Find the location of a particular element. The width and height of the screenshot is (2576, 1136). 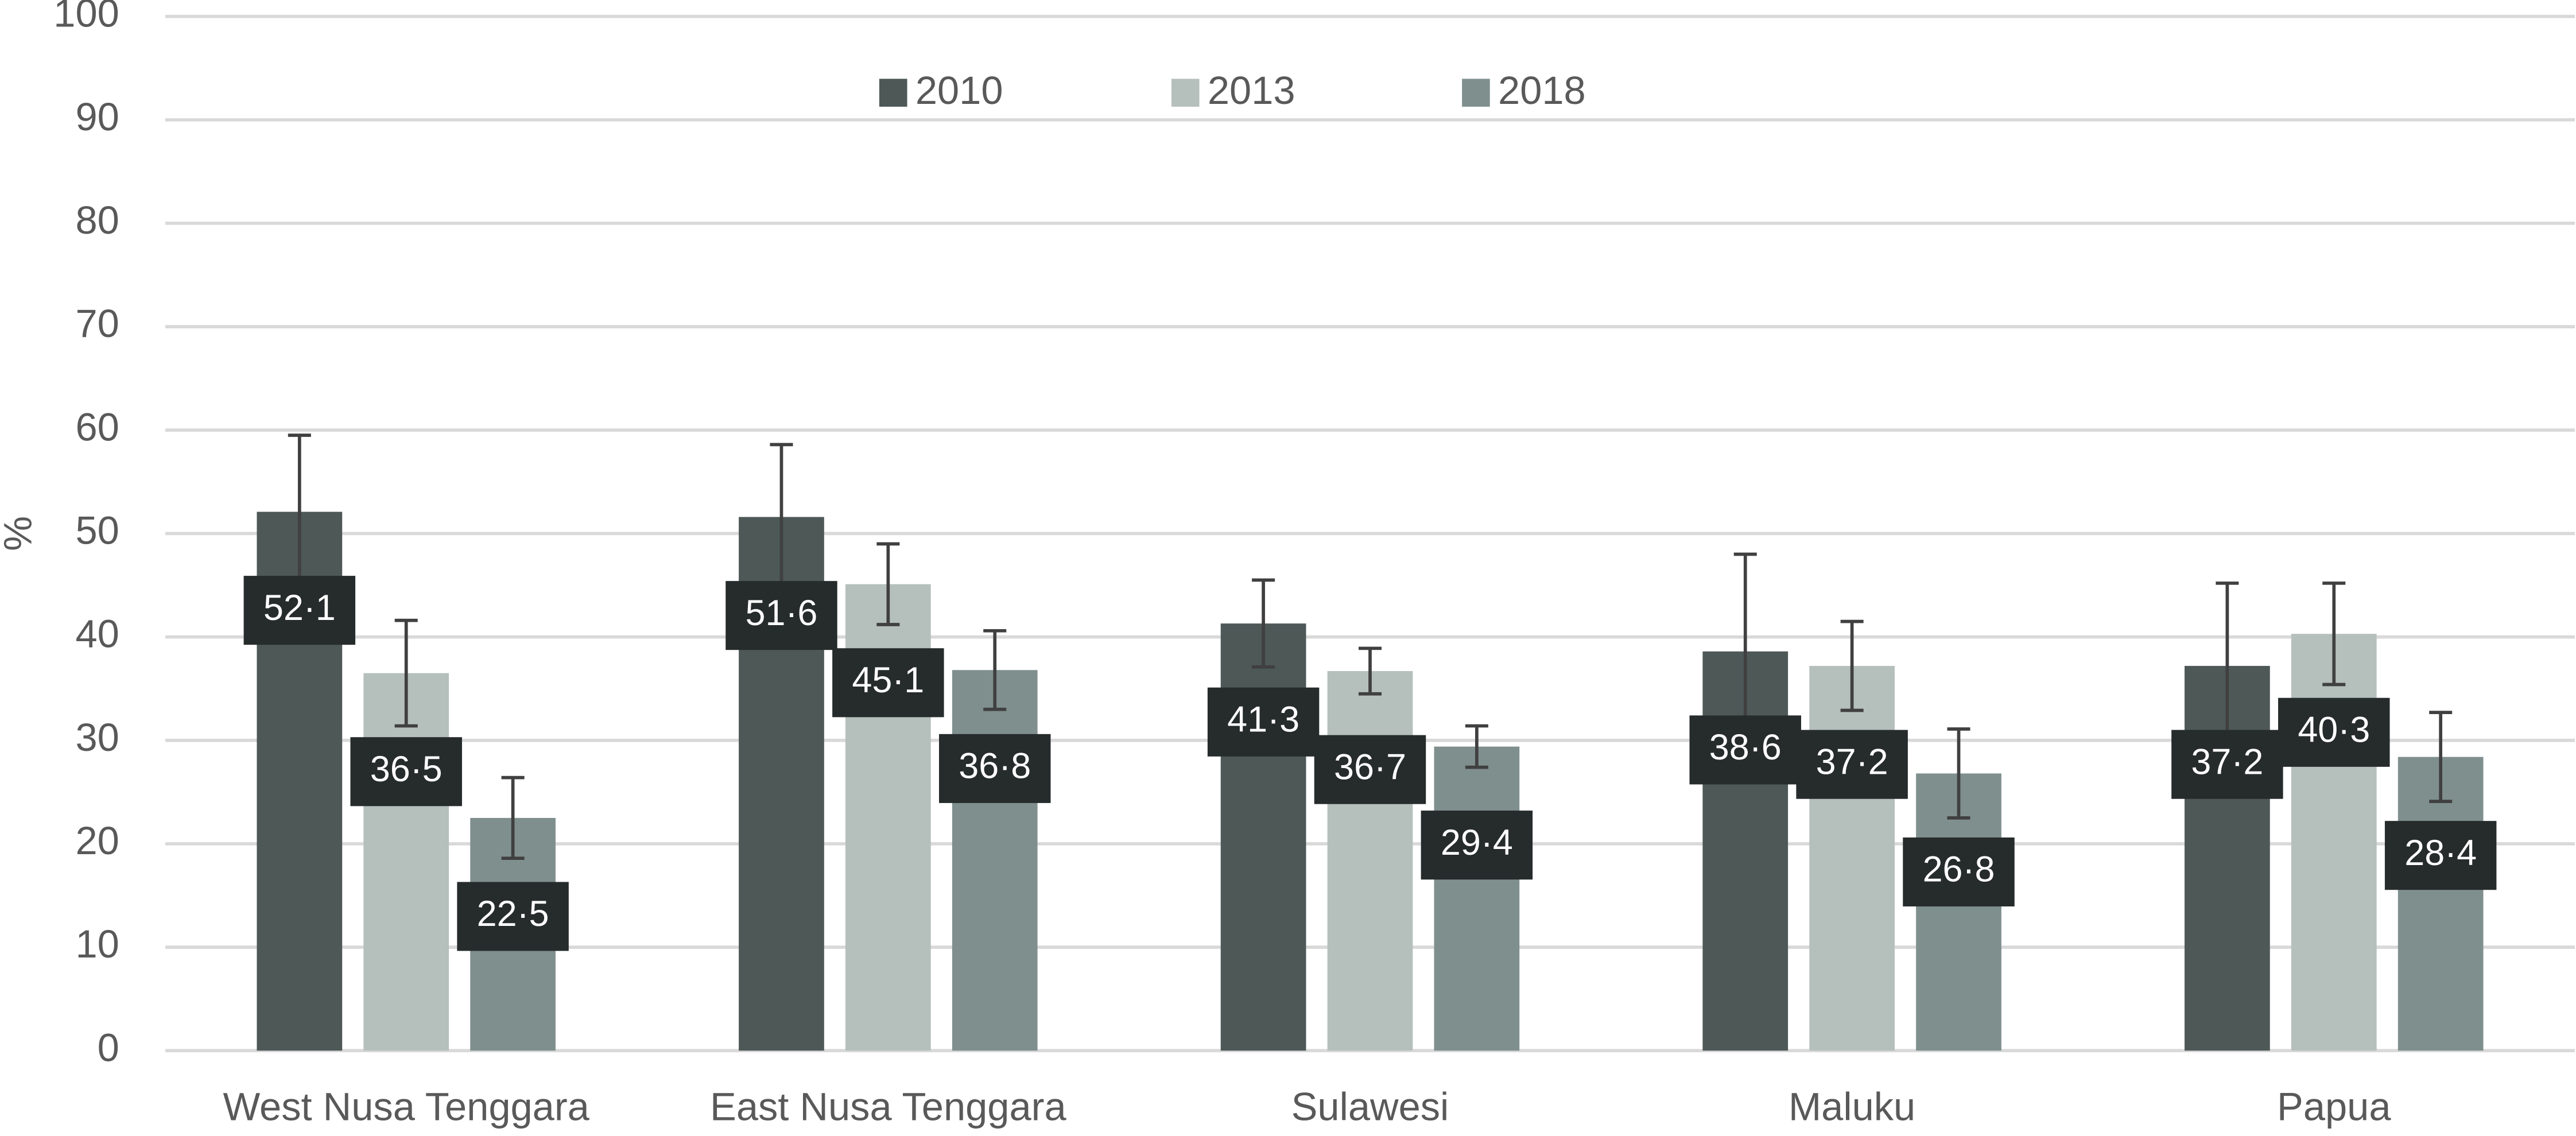

x-tick-label: Maluku is located at coordinates (1852, 1106).